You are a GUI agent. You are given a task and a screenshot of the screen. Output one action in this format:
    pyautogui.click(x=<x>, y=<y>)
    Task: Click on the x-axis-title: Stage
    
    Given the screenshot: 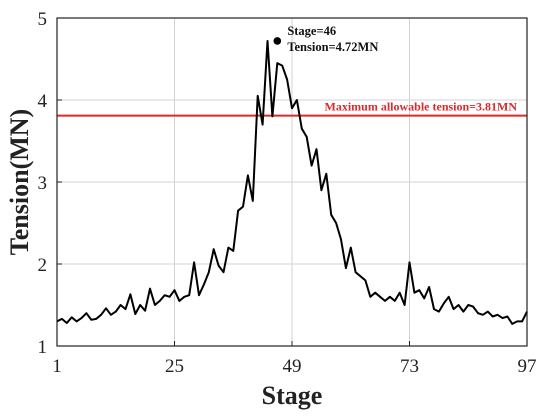 What is the action you would take?
    pyautogui.click(x=292, y=395)
    